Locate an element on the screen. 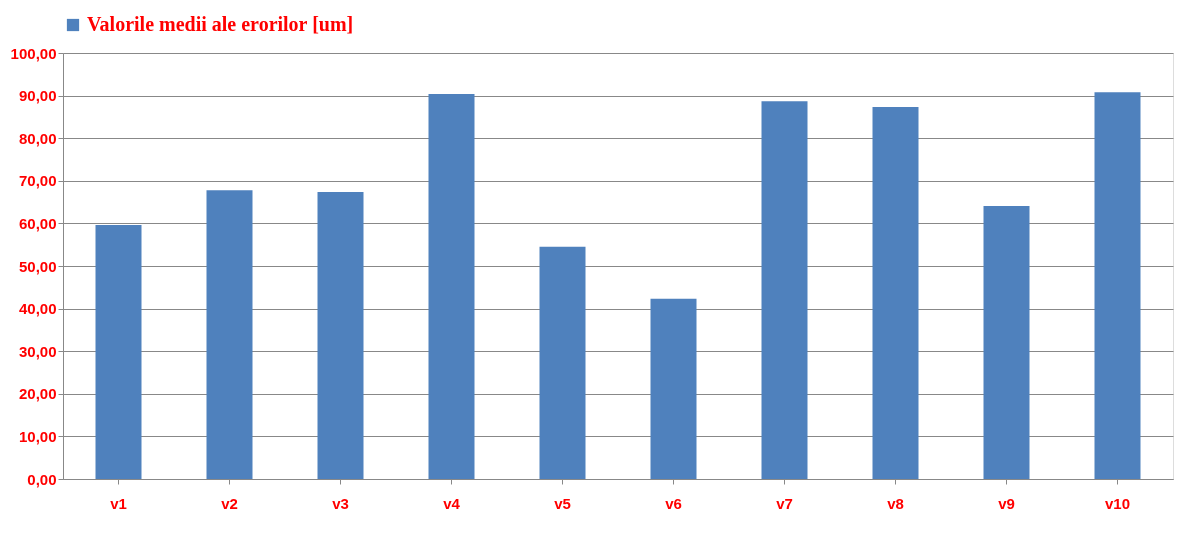  x-tick-label: v8 is located at coordinates (895, 503).